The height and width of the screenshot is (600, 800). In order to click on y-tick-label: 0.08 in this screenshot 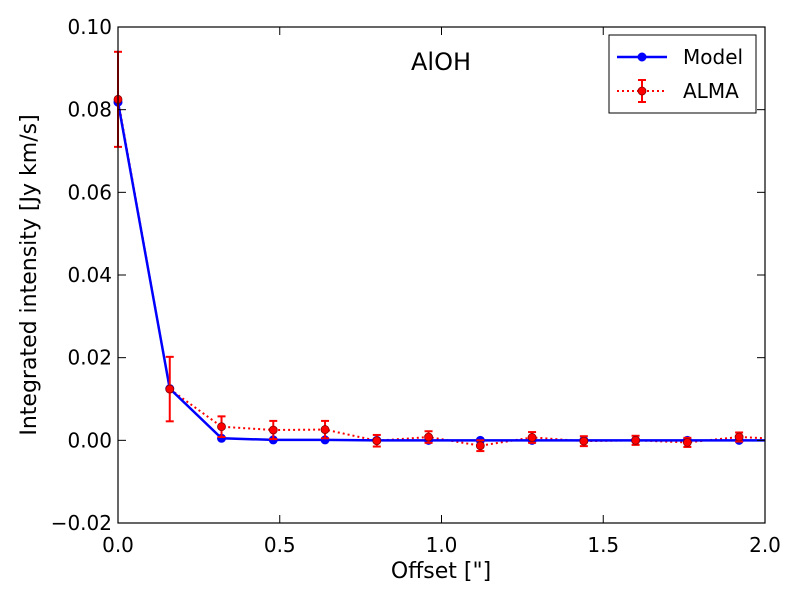, I will do `click(89, 110)`.